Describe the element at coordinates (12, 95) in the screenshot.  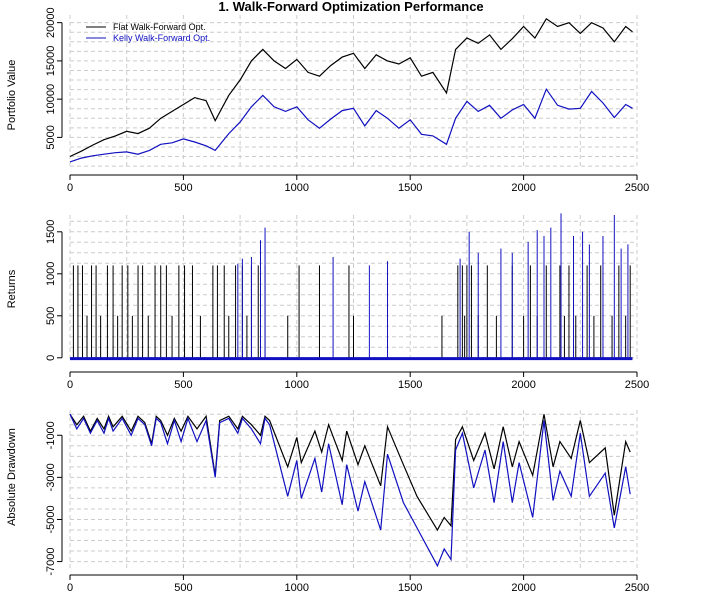
I see `y-axis-label-portfolio: Portfolio Value` at that location.